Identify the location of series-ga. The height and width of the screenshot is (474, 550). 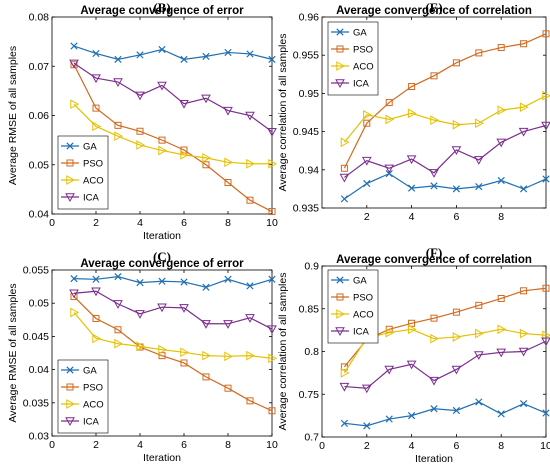
(445, 186).